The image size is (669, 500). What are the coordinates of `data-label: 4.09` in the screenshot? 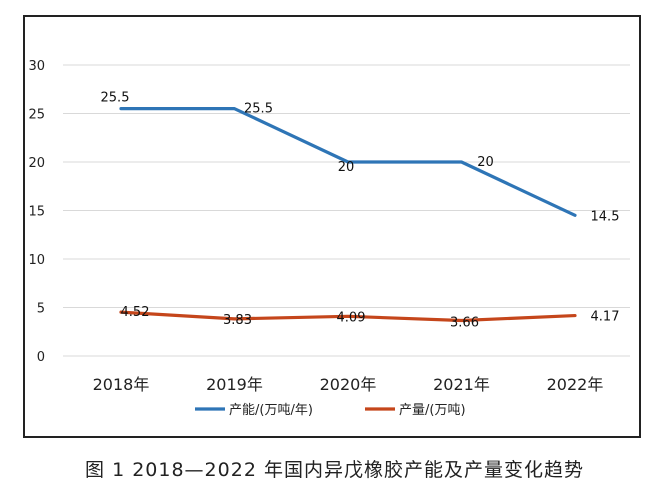 It's located at (351, 317).